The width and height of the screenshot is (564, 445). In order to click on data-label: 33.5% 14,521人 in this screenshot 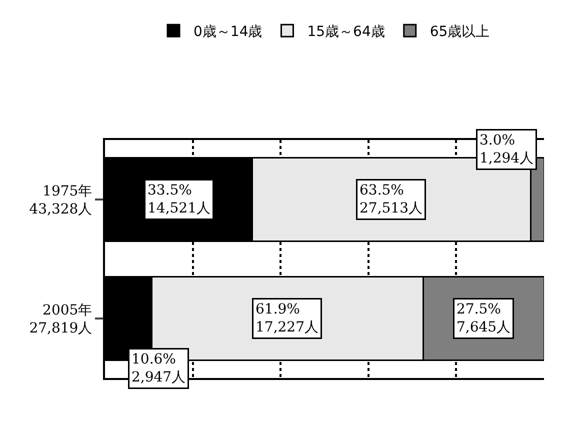, I will do `click(179, 199)`.